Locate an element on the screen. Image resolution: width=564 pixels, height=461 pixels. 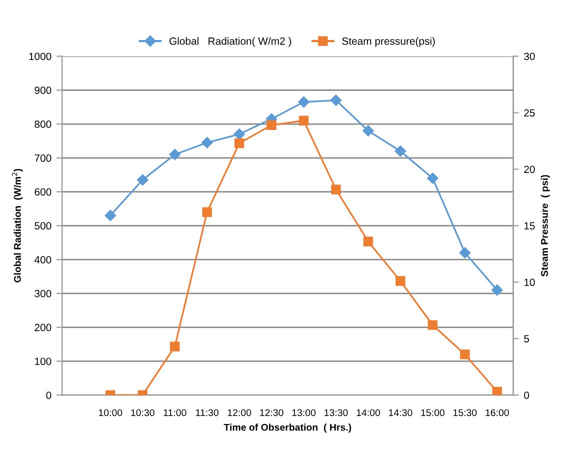
x-tick-label: 12:00 is located at coordinates (240, 412).